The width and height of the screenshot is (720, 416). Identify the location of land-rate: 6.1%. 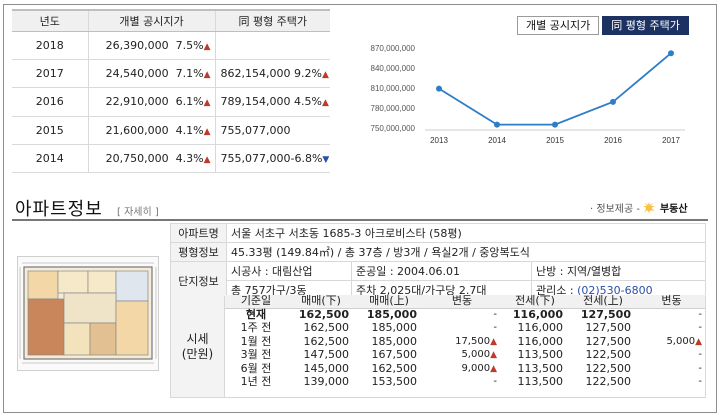
(189, 102).